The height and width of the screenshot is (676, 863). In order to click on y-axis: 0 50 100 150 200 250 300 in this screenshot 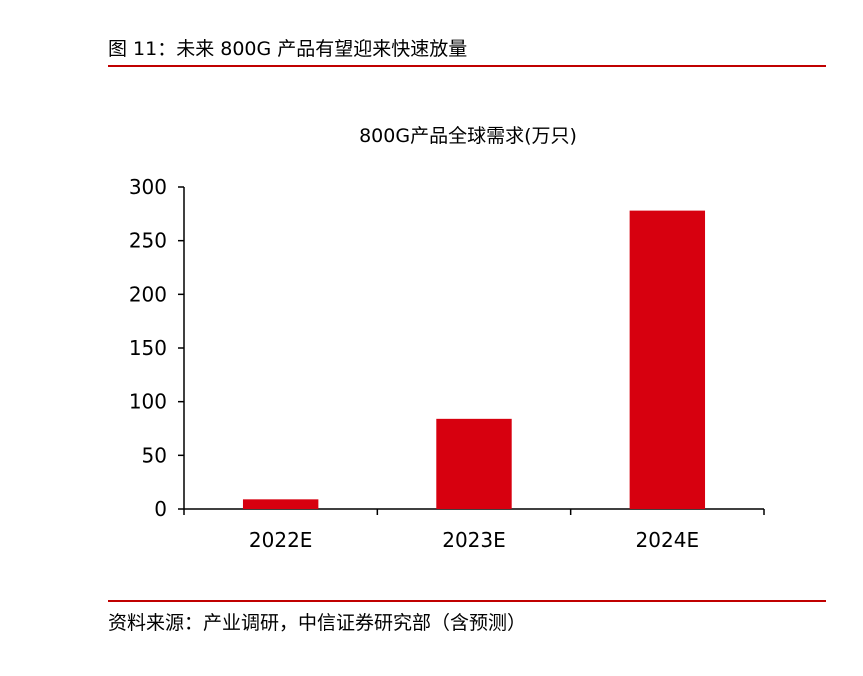, I will do `click(157, 348)`.